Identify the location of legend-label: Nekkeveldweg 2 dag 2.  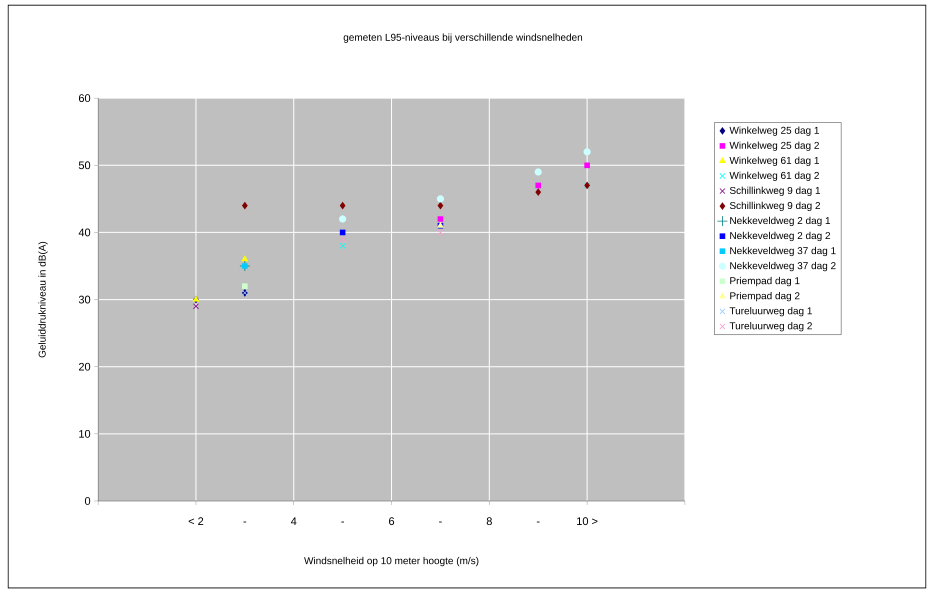
(780, 237).